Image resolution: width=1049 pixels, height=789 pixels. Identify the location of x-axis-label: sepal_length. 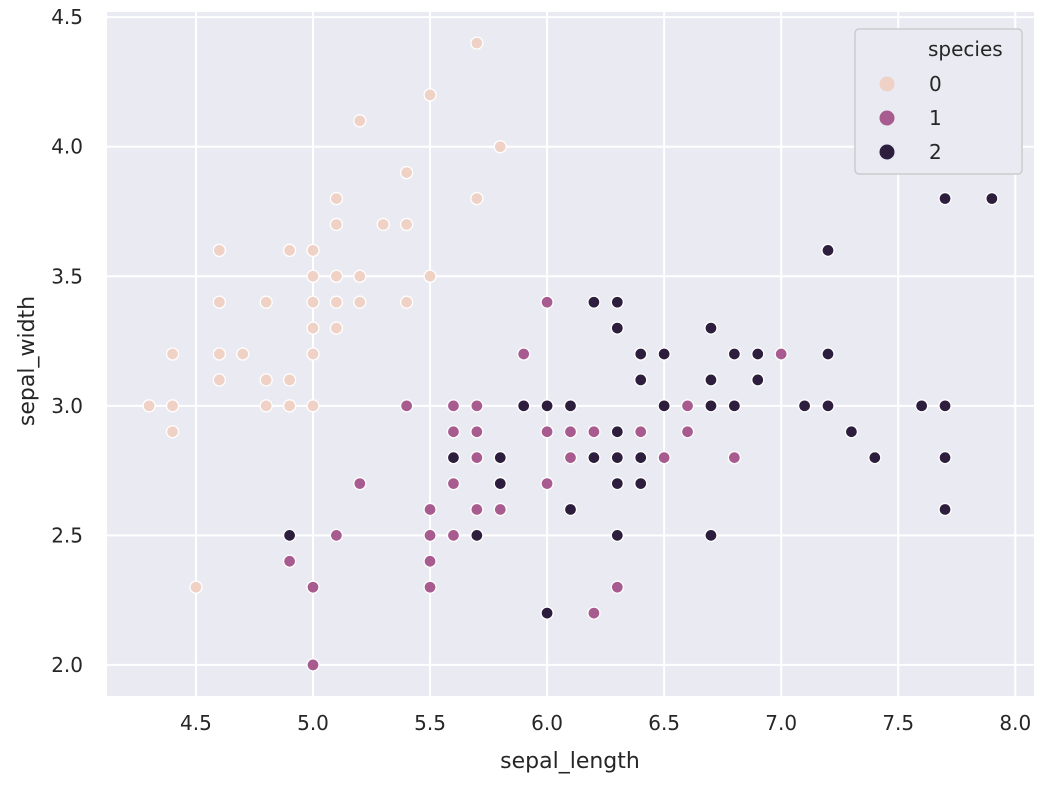
(570, 761).